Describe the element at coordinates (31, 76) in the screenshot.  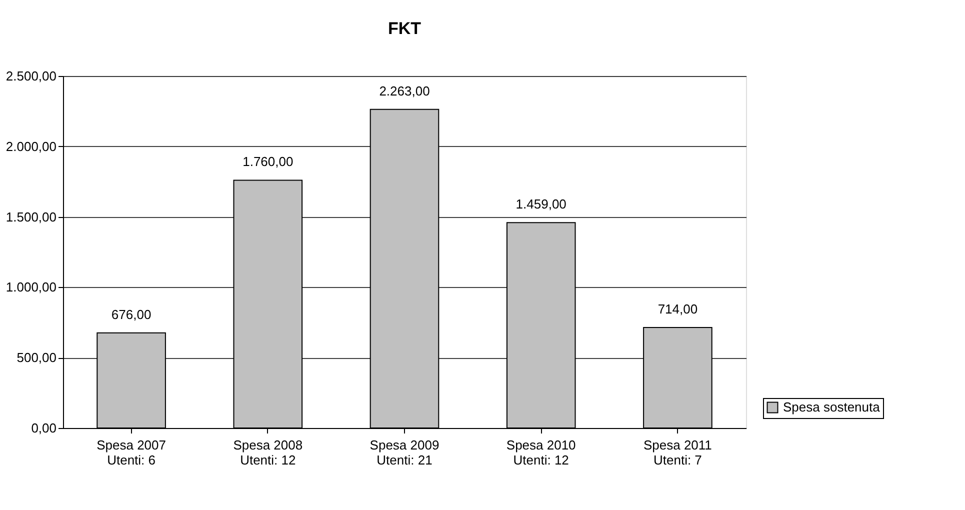
I see `y-tick-label: 2.500,00` at that location.